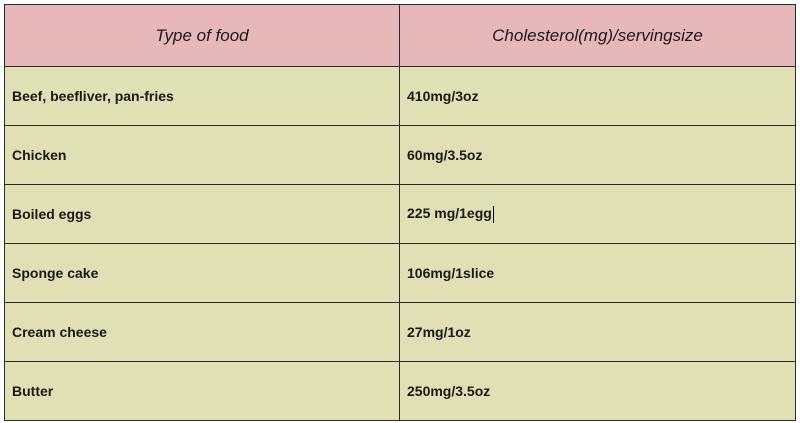 This screenshot has height=423, width=800. I want to click on cholesterol-cell-editing: 225 mg/1egg, so click(597, 214).